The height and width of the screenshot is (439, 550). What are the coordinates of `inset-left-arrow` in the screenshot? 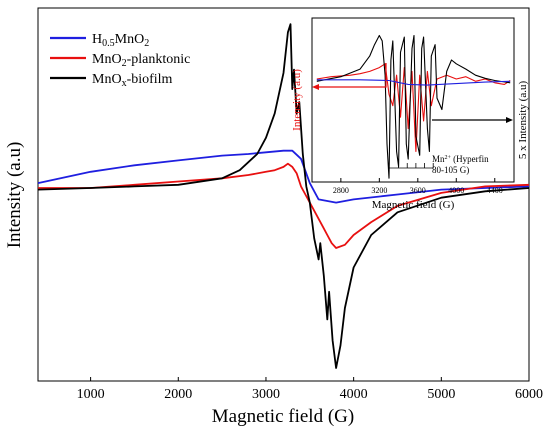 It's located at (349, 76).